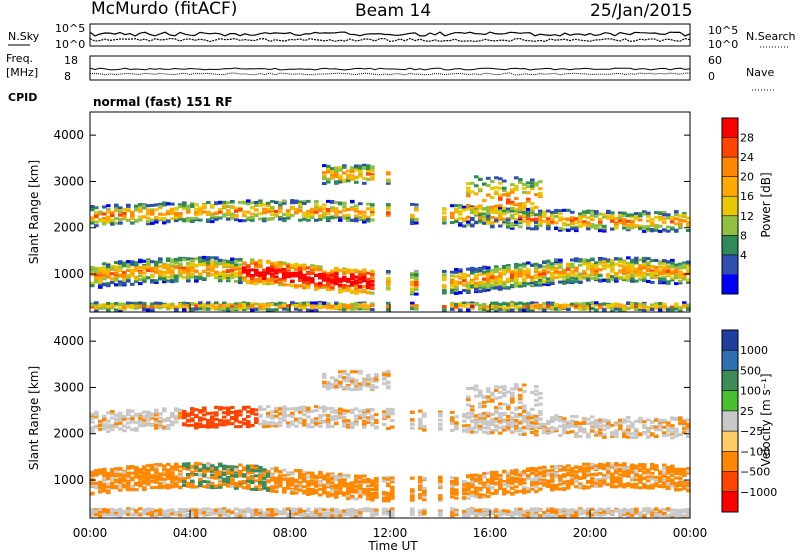  Describe the element at coordinates (68, 181) in the screenshot. I see `y-tick-label: 3000` at that location.